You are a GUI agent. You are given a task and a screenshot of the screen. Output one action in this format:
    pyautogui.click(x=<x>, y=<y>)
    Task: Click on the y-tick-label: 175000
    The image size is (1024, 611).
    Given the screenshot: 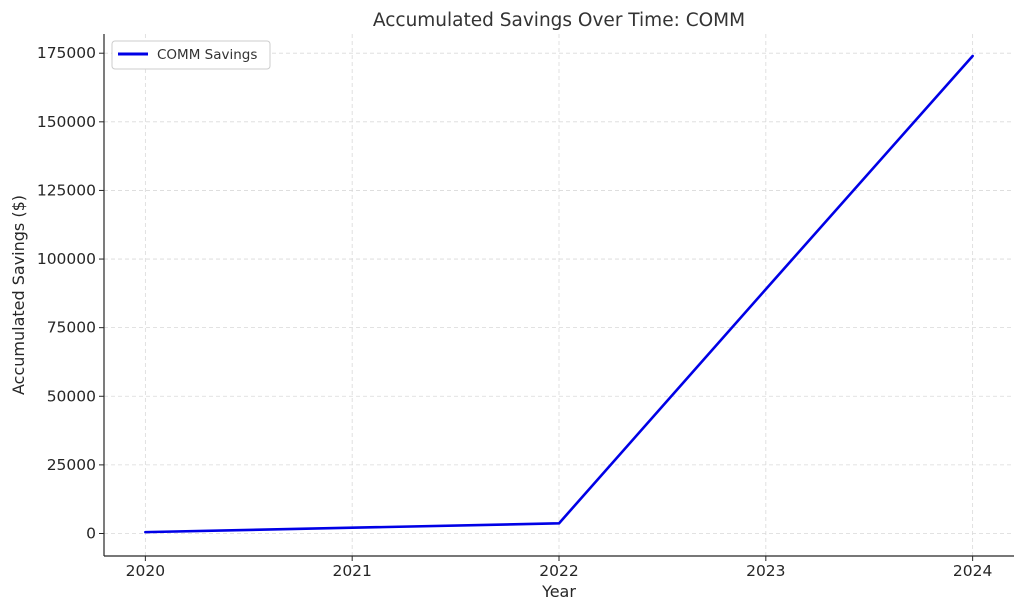 What is the action you would take?
    pyautogui.click(x=66, y=53)
    